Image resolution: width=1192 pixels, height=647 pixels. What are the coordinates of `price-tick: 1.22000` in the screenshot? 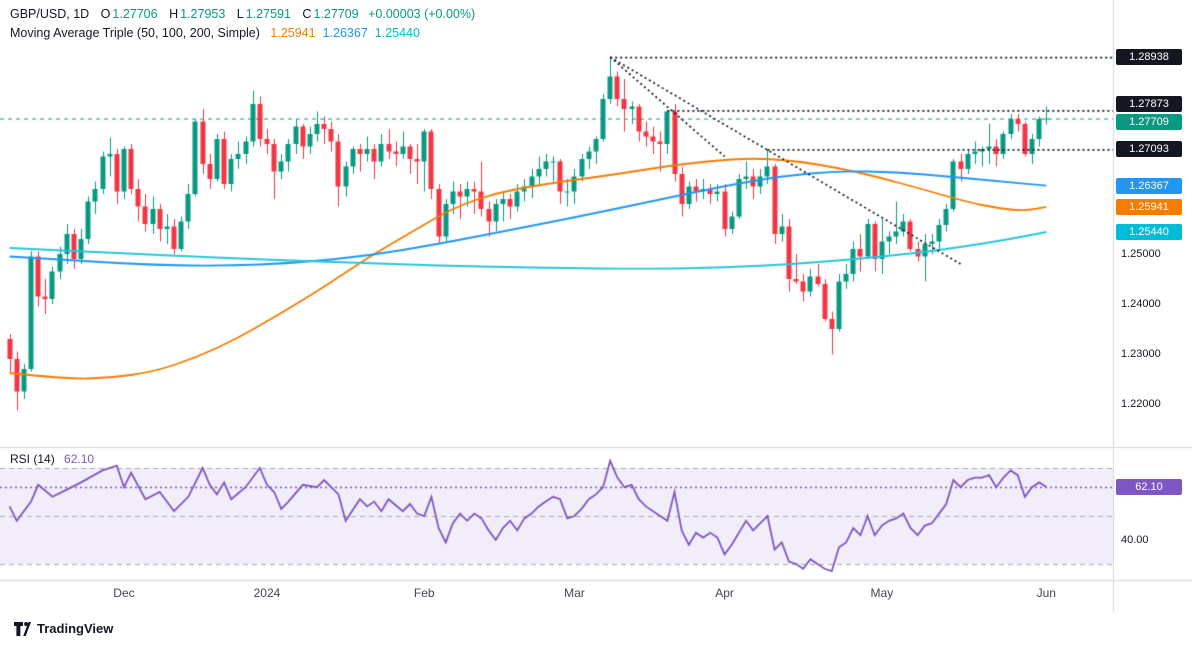 It's located at (1141, 404).